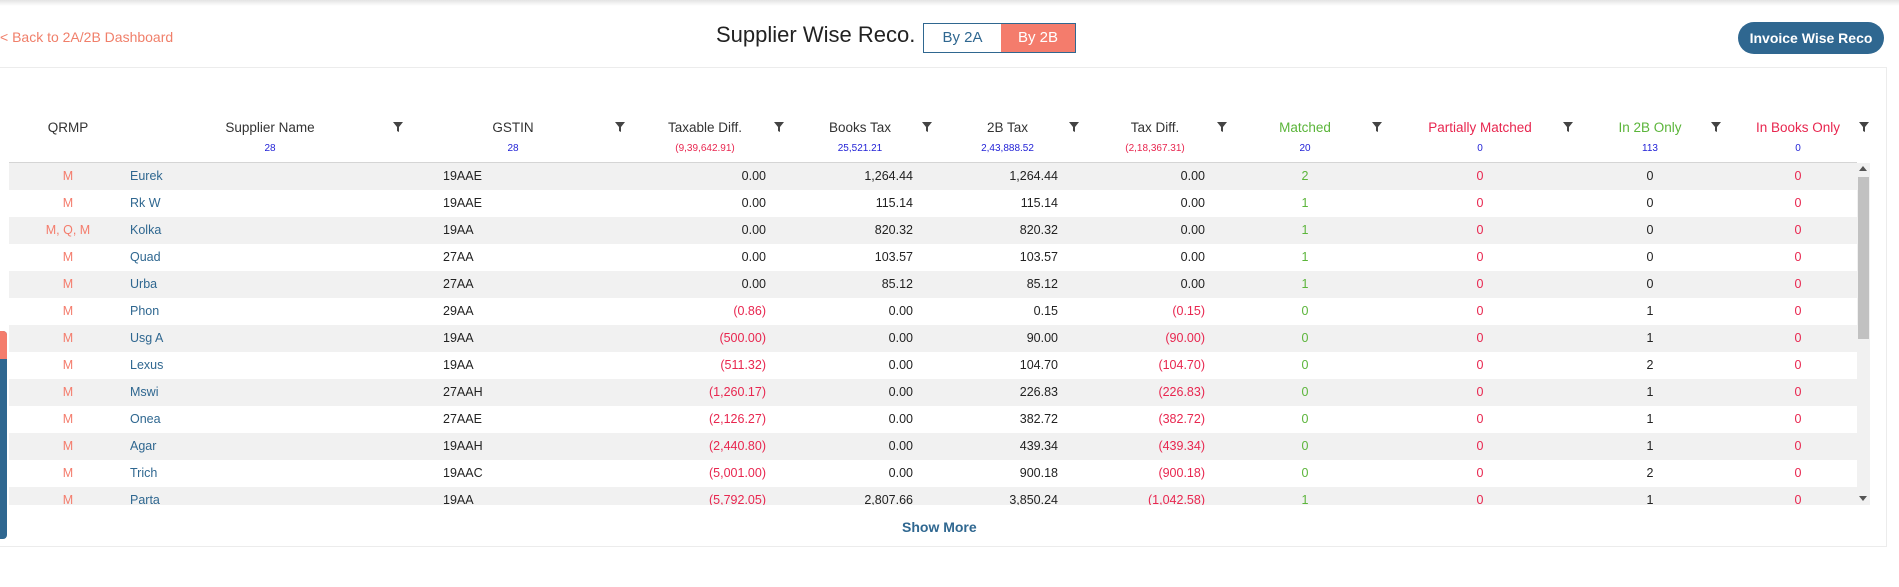 This screenshot has width=1899, height=587. I want to click on table-row: M Lexus 19AA (511.32) 0.00 104.70 (104.70) 0 0 2 0, so click(933, 366).